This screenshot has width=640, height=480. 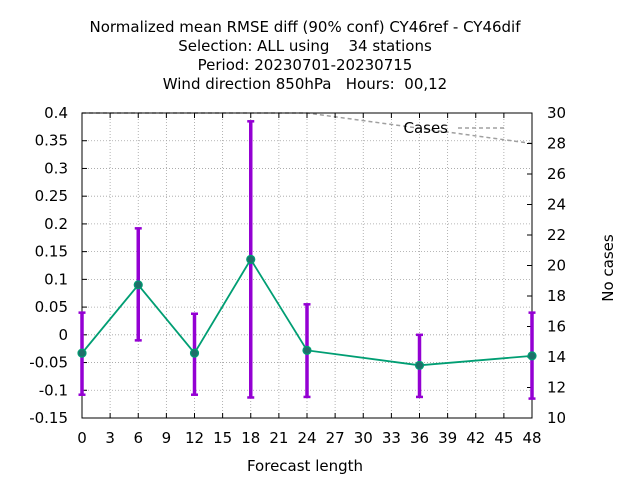 What do you see at coordinates (56, 224) in the screenshot?
I see `y-tick-label-7: 0.2` at bounding box center [56, 224].